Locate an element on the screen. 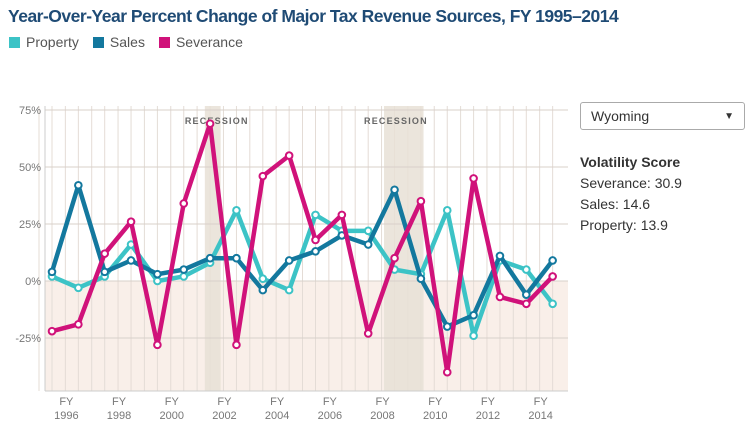 This screenshot has width=753, height=438. x-tick-label: 2000 is located at coordinates (172, 416).